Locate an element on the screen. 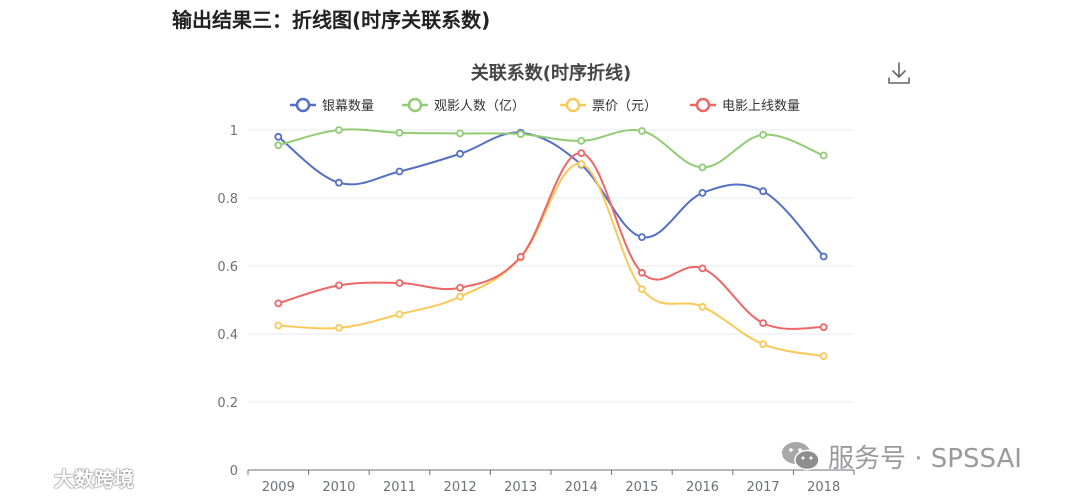  legend-label: 观影人数（亿） is located at coordinates (479, 106).